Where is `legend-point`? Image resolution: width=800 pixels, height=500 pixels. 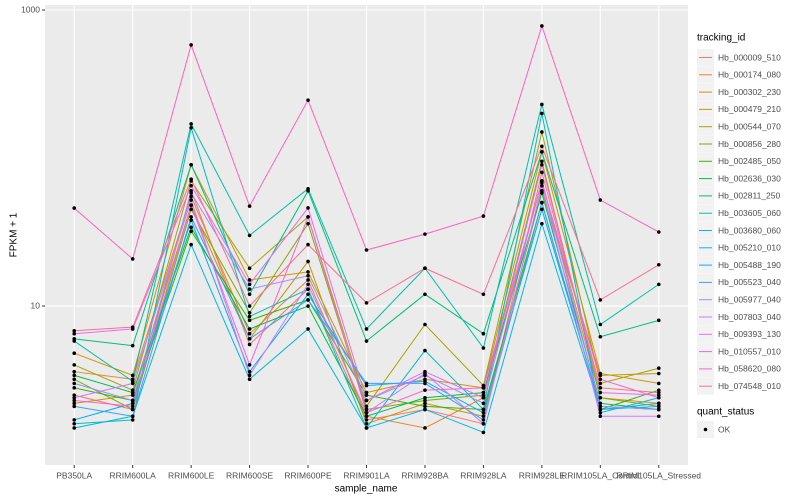 legend-point is located at coordinates (705, 429).